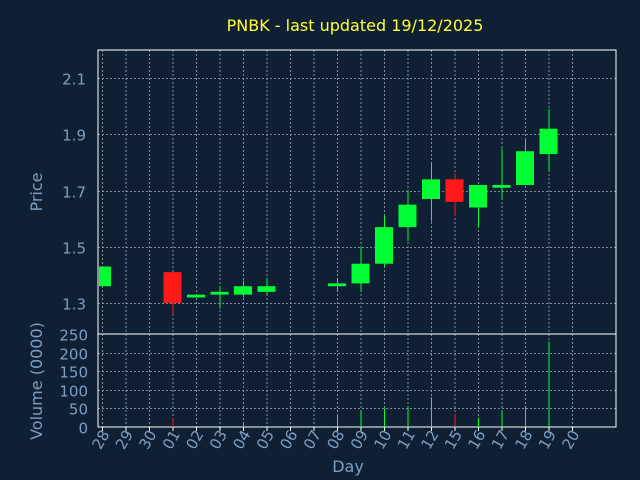  I want to click on price-y-tick-label: 1.7, so click(74, 193).